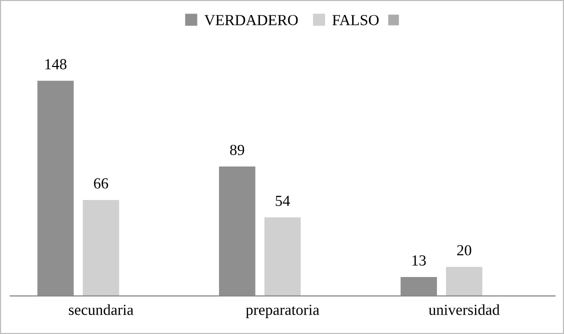 This screenshot has width=564, height=334. Describe the element at coordinates (237, 150) in the screenshot. I see `data-label: 89` at that location.